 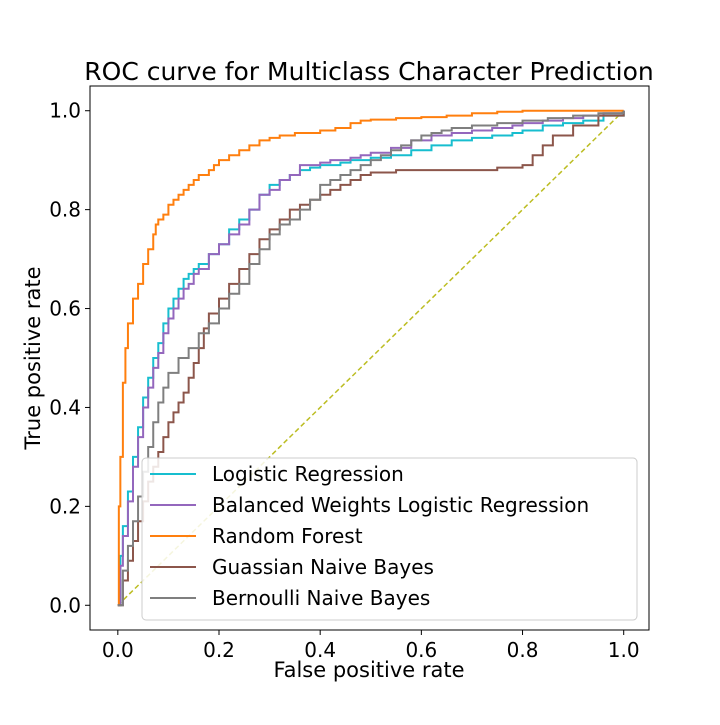 I want to click on y-tick-label: 0.6, so click(x=65, y=309).